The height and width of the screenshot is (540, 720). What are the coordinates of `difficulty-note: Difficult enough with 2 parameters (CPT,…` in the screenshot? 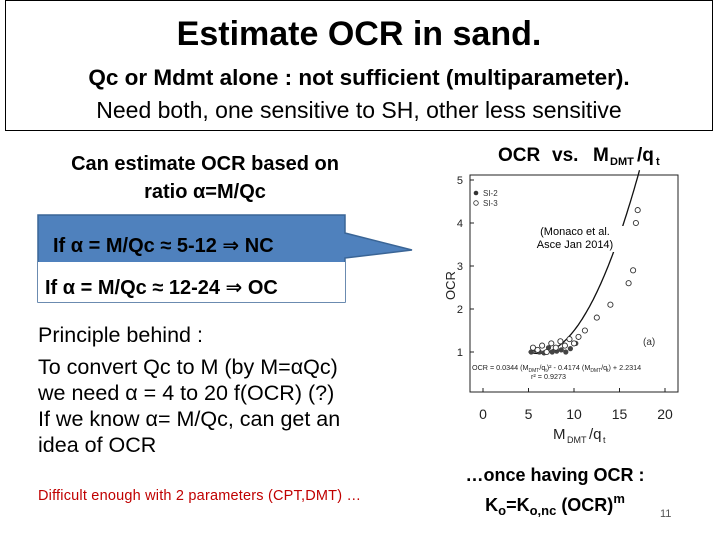 It's located at (200, 496).